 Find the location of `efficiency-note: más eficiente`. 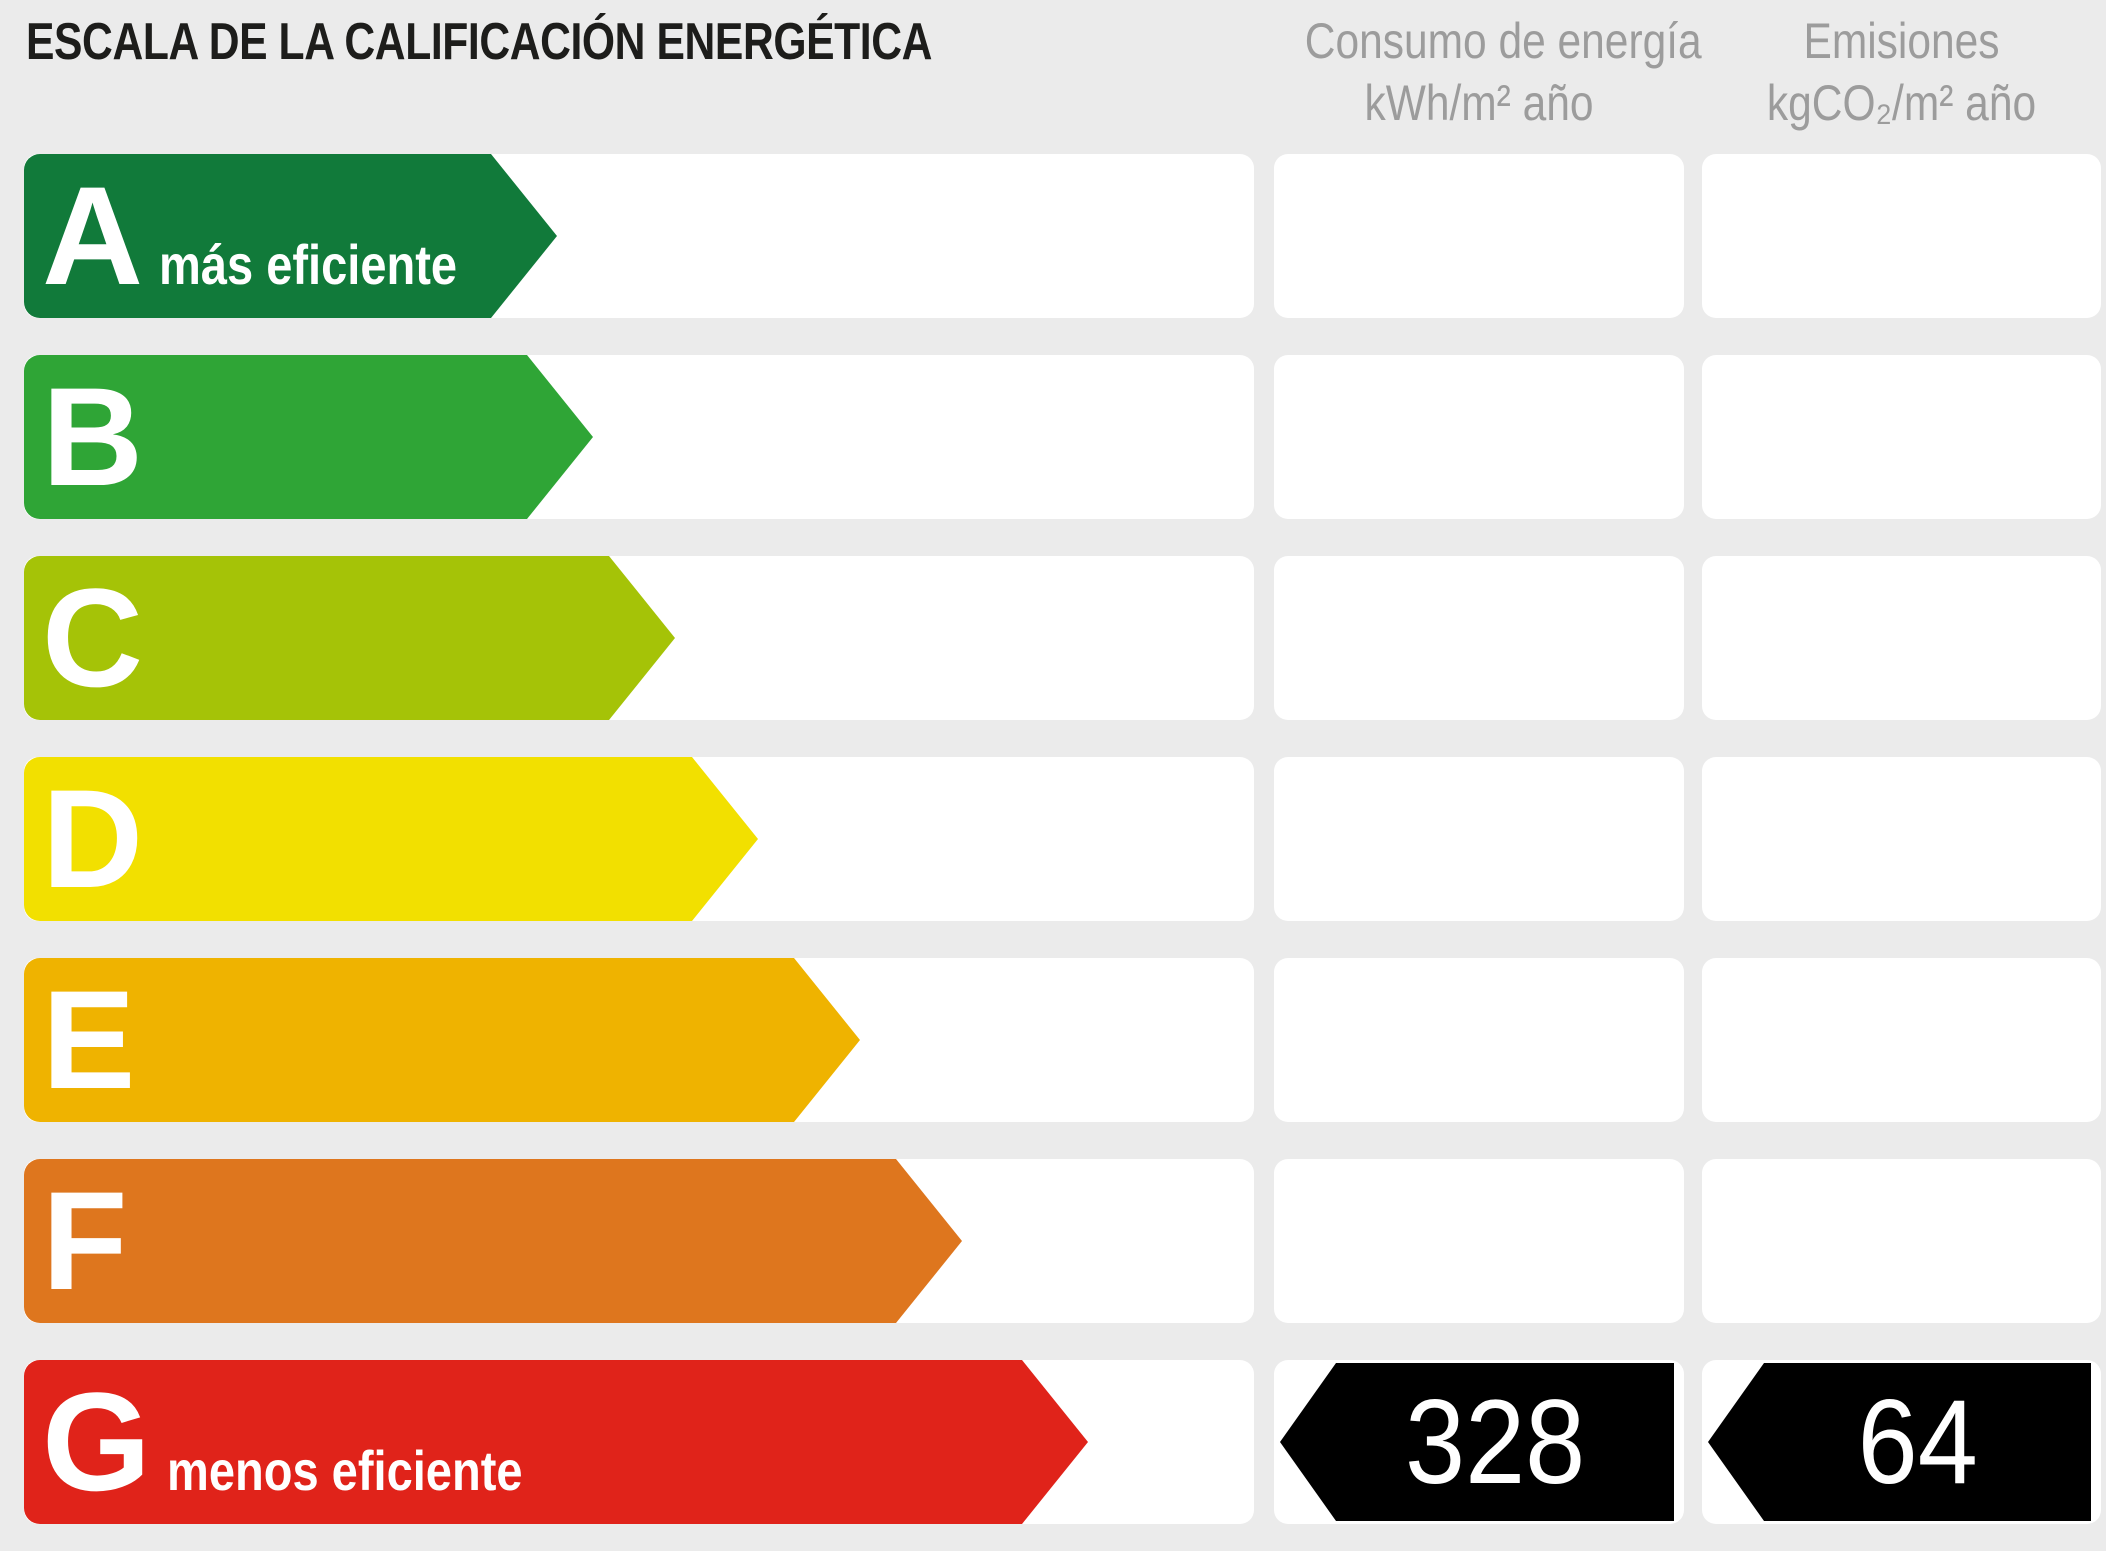

efficiency-note: más eficiente is located at coordinates (308, 264).